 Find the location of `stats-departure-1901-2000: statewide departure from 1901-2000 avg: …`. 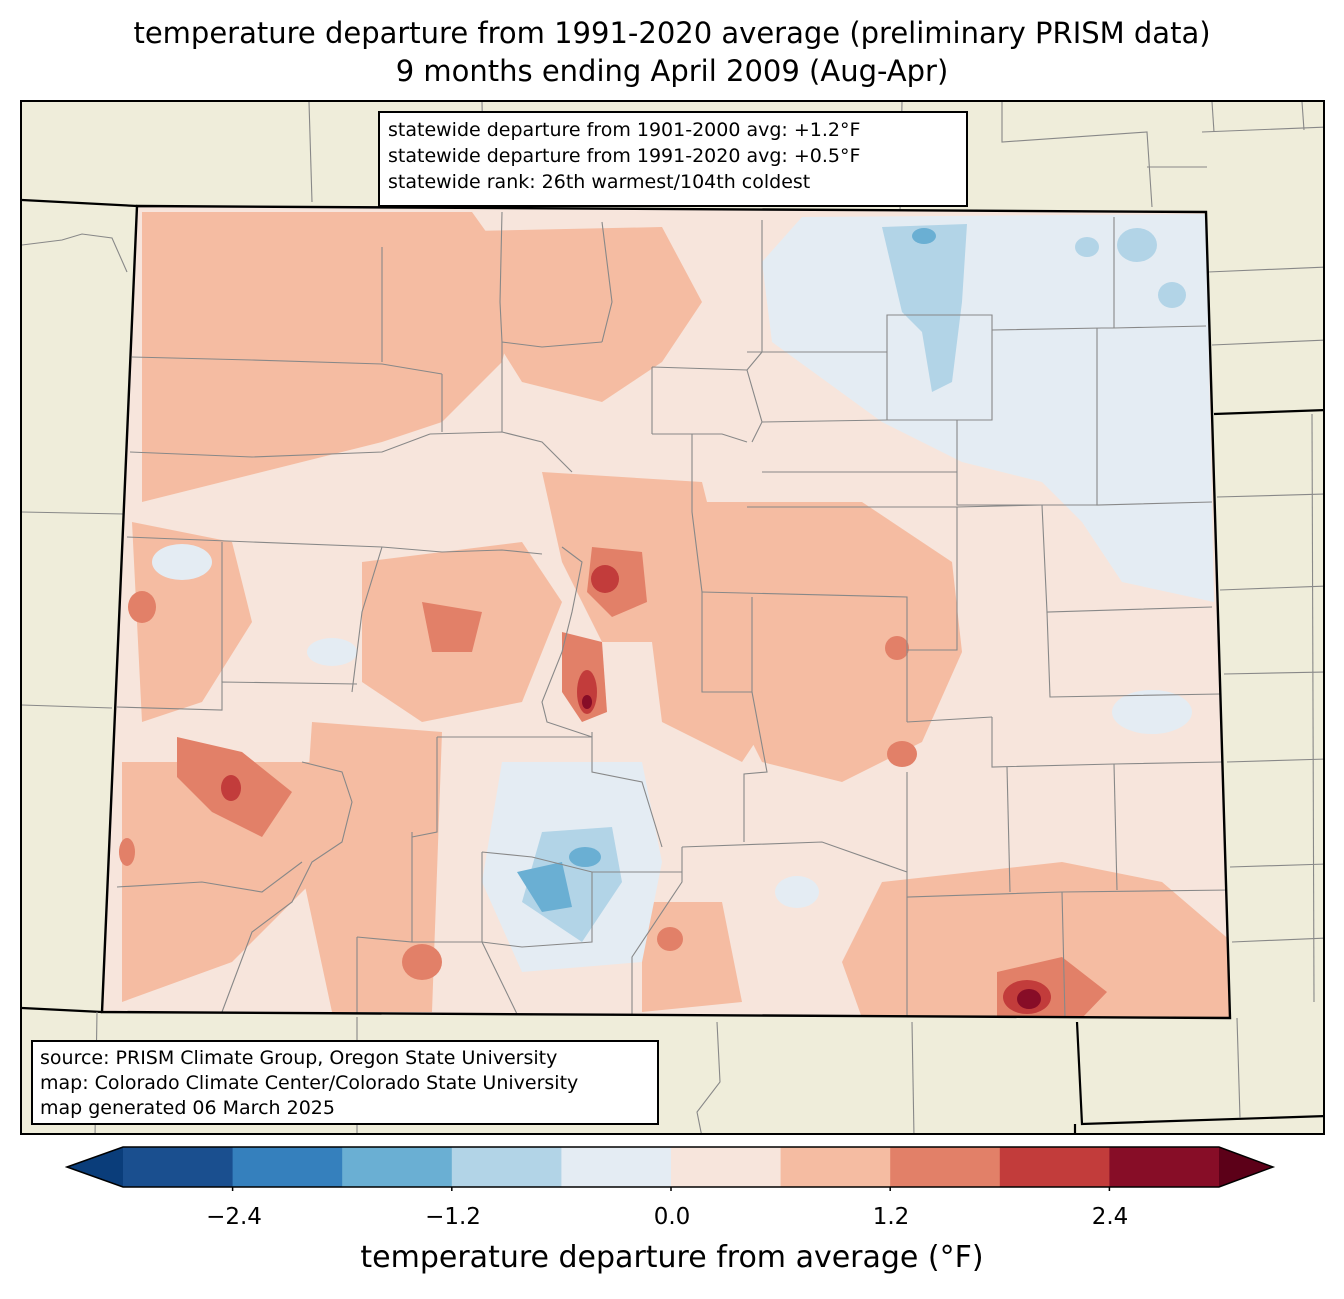

stats-departure-1901-2000: statewide departure from 1901-2000 avg: … is located at coordinates (624, 130).